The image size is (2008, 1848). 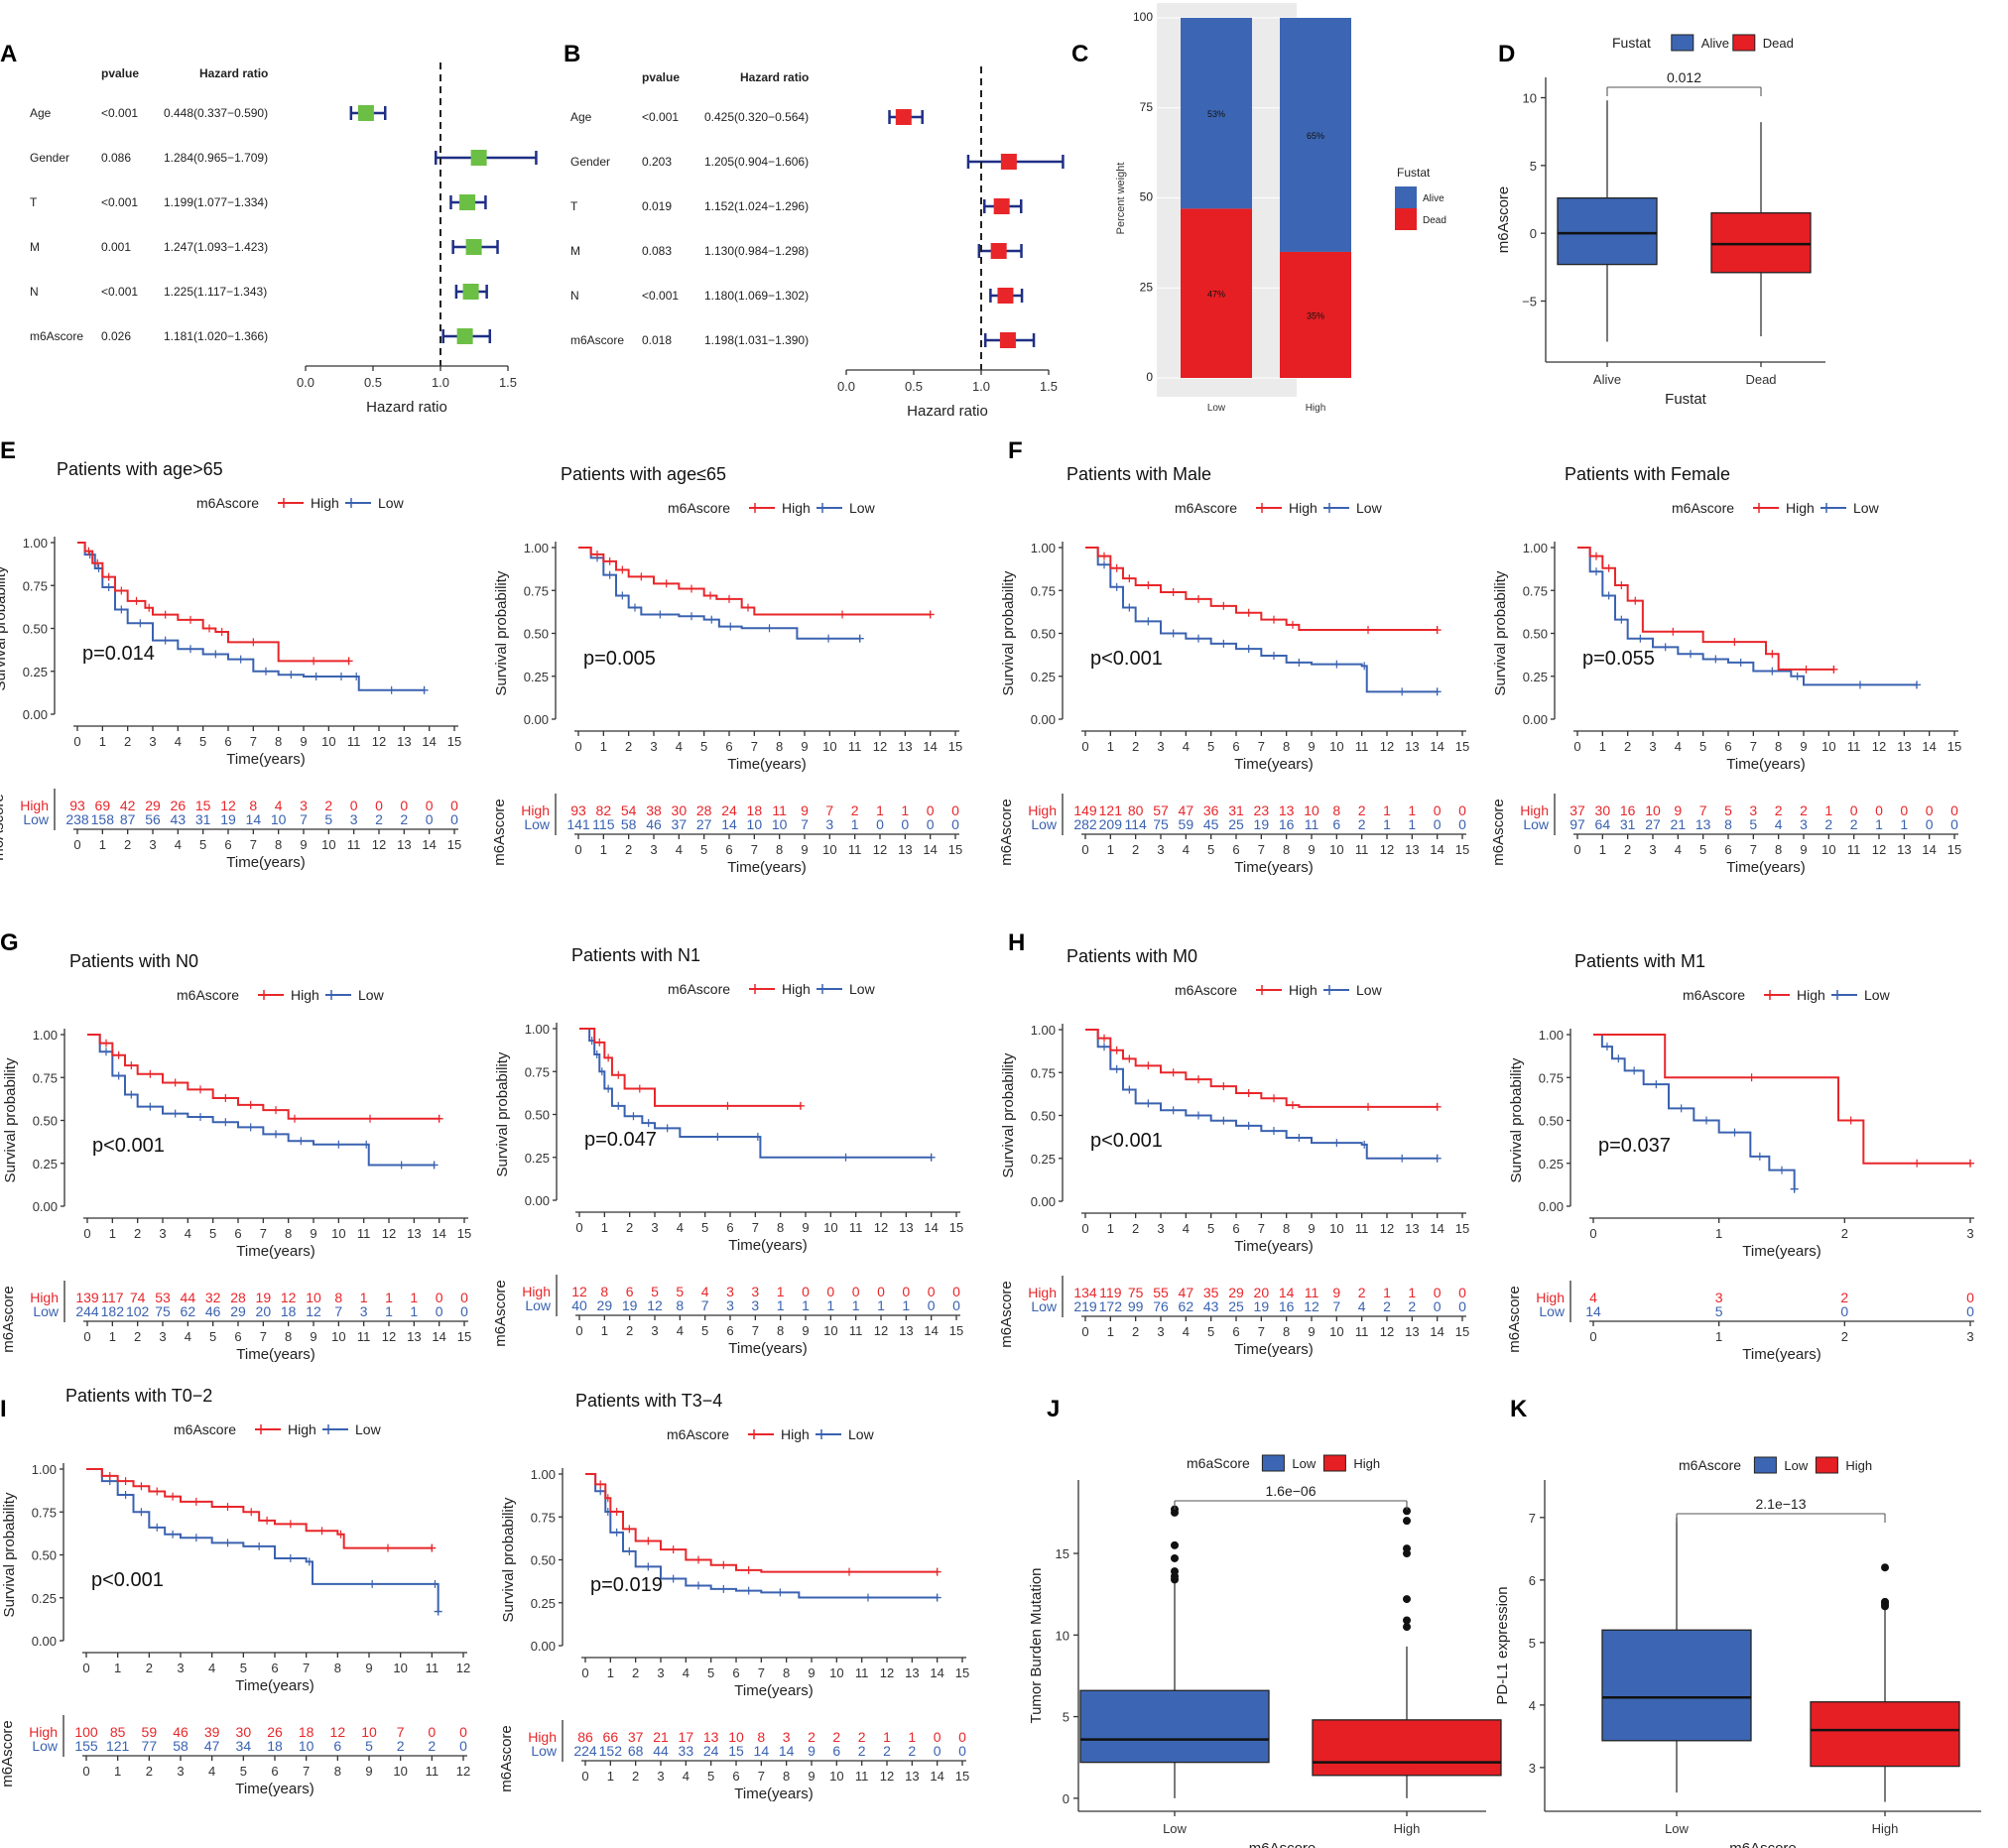 I want to click on risk-y-axis-title: m6Ascore, so click(x=500, y=1313).